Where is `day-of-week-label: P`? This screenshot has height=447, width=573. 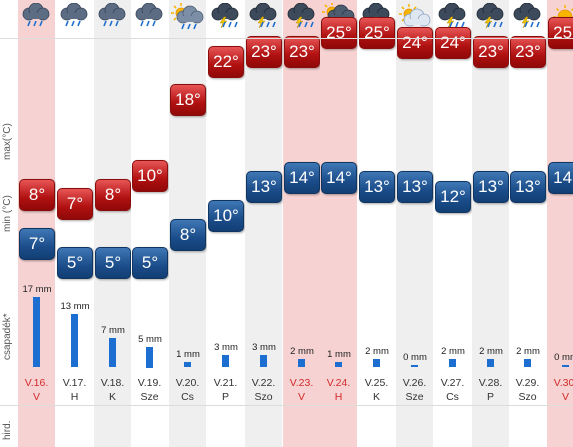
day-of-week-label: P is located at coordinates (225, 397).